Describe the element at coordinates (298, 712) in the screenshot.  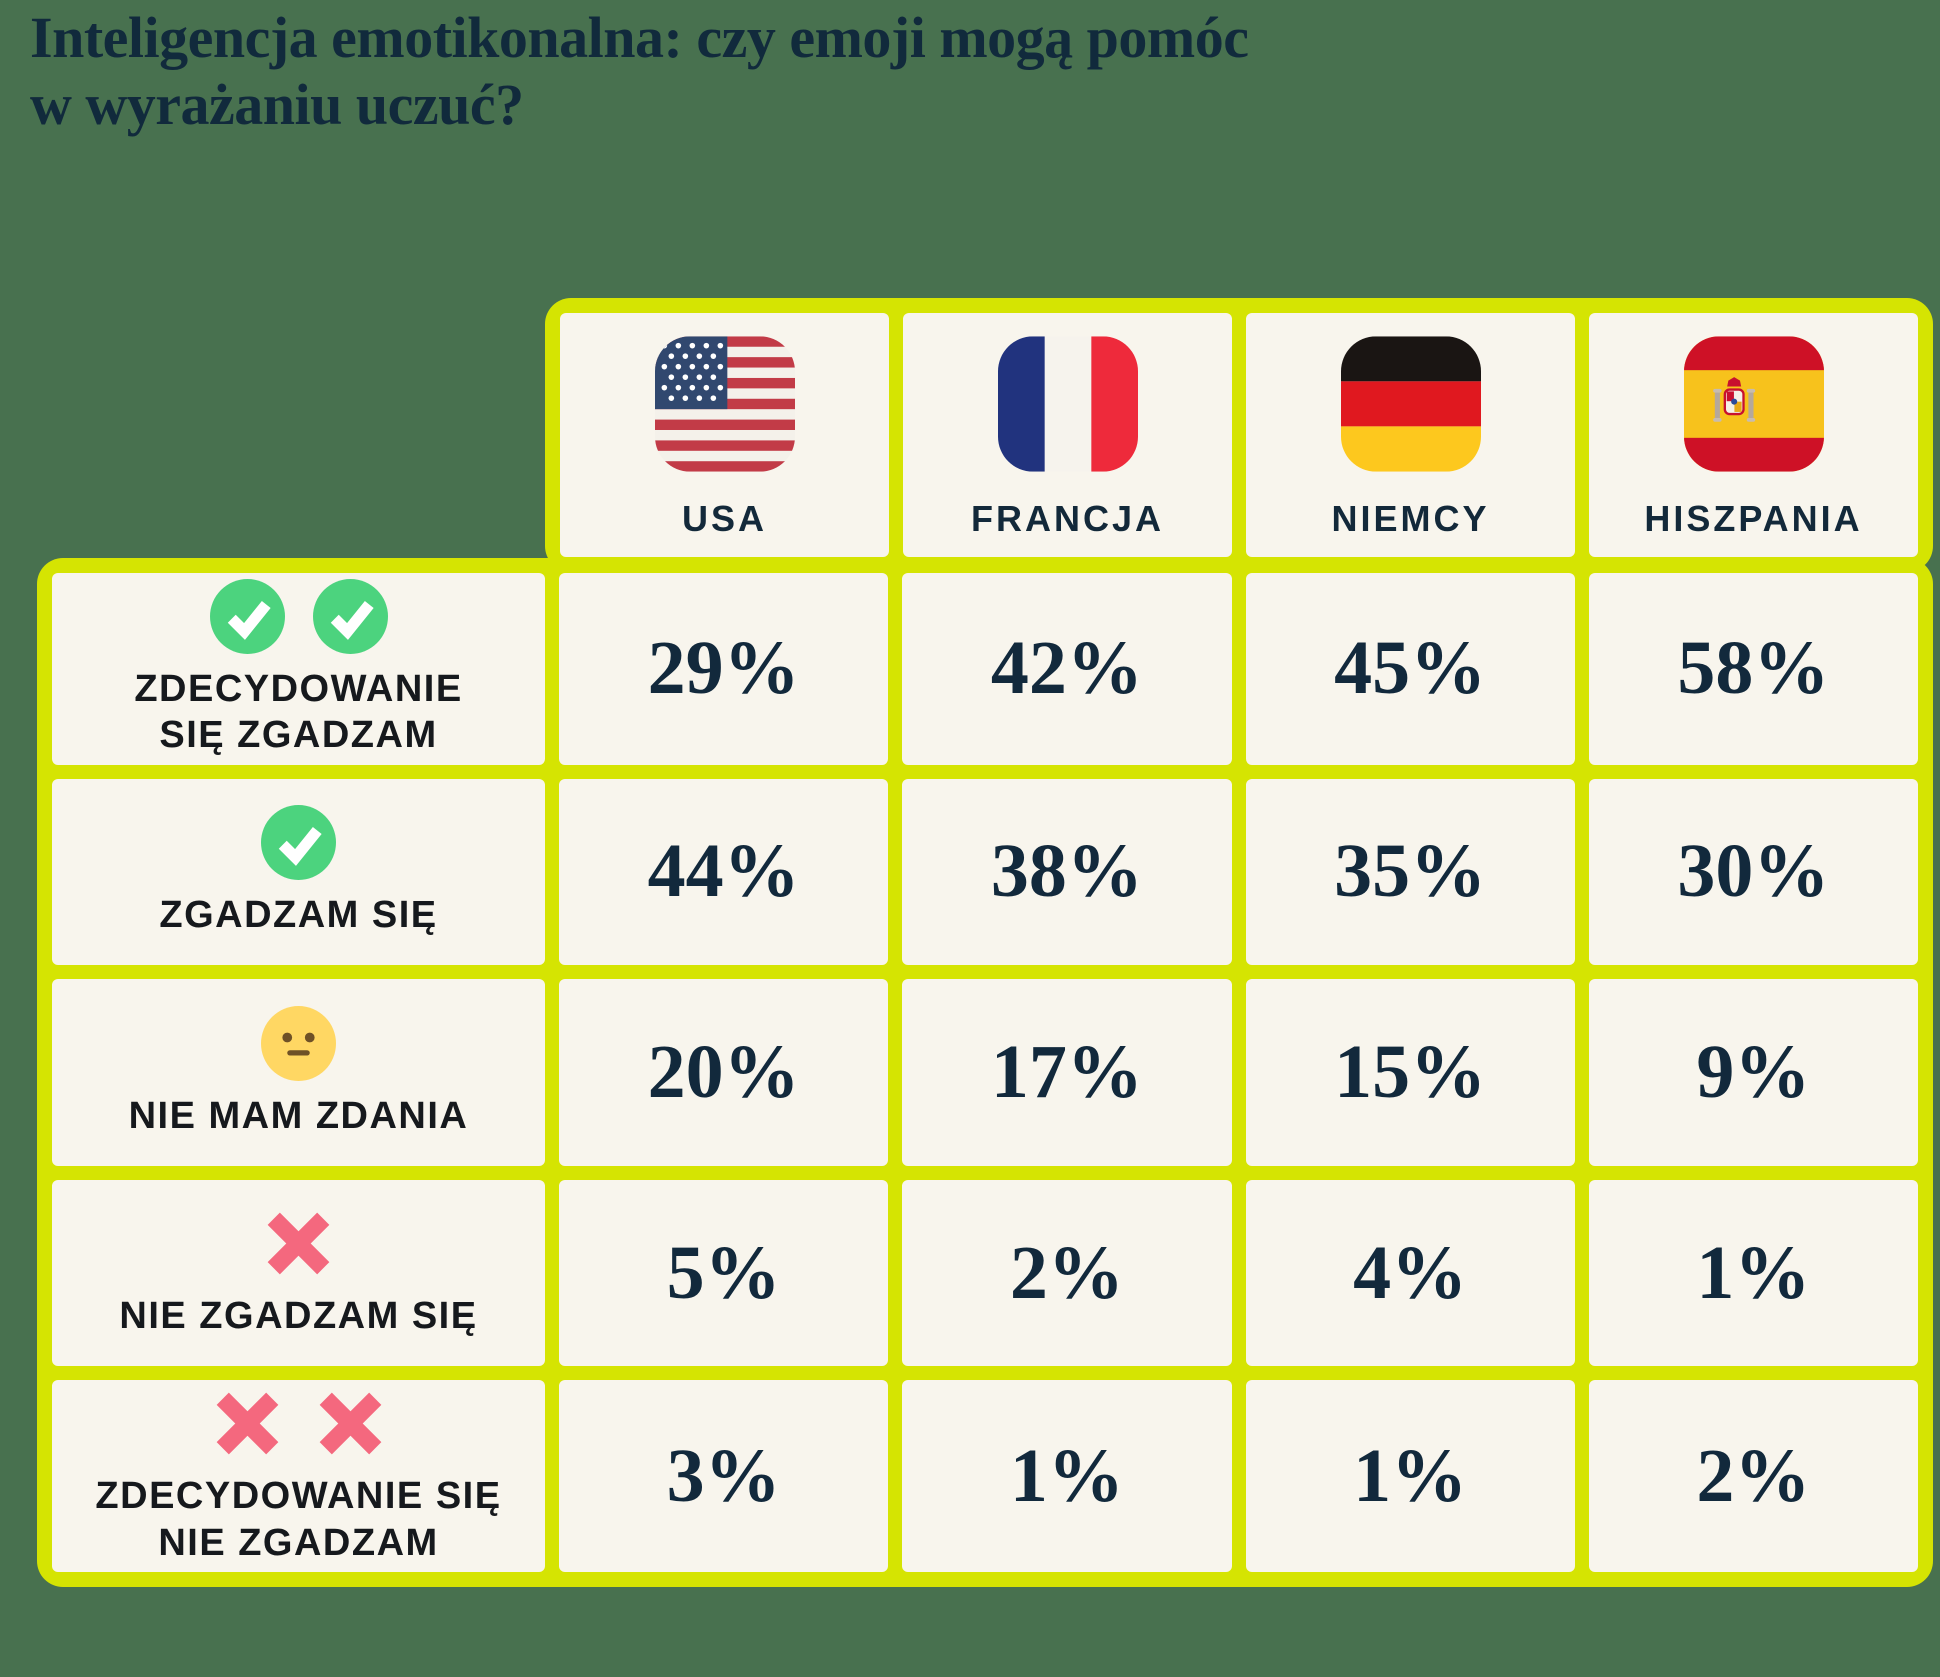
I see `row-label: ZDECYDOWANIE SIĘ ZGADZAM` at that location.